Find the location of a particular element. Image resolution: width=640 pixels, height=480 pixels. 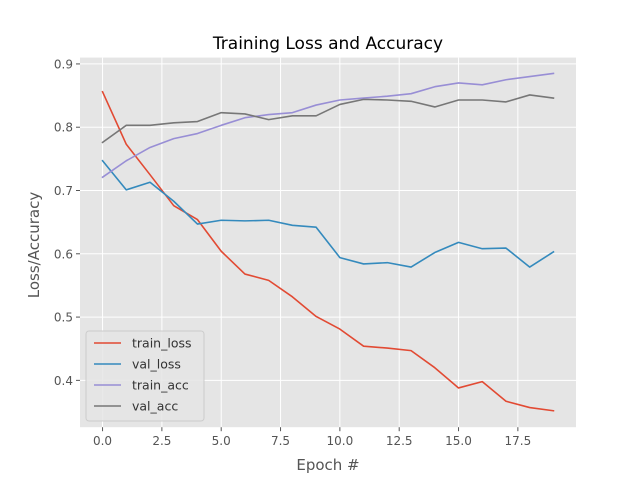

legend-label: train_acc is located at coordinates (160, 385).